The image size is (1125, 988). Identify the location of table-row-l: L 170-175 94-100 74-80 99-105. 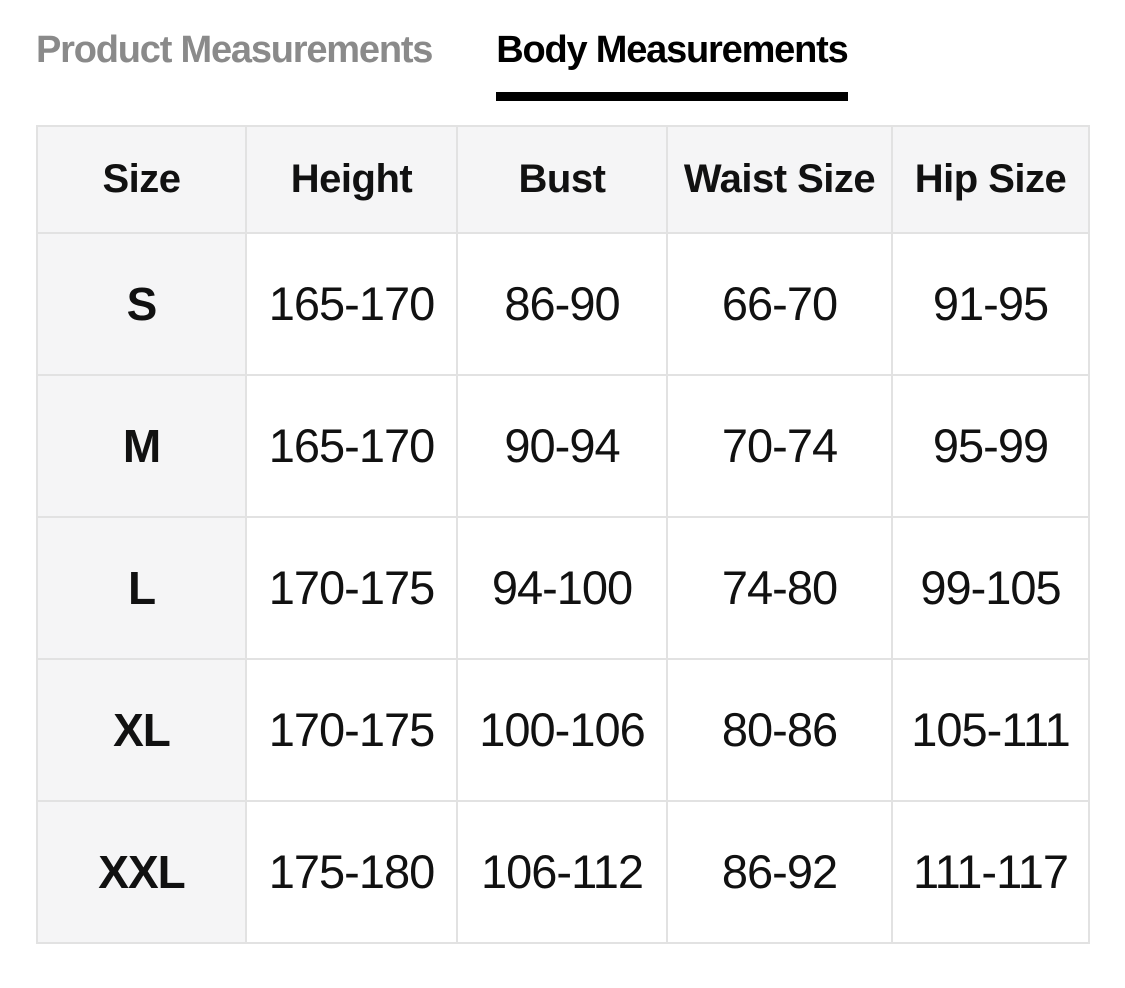
(563, 587).